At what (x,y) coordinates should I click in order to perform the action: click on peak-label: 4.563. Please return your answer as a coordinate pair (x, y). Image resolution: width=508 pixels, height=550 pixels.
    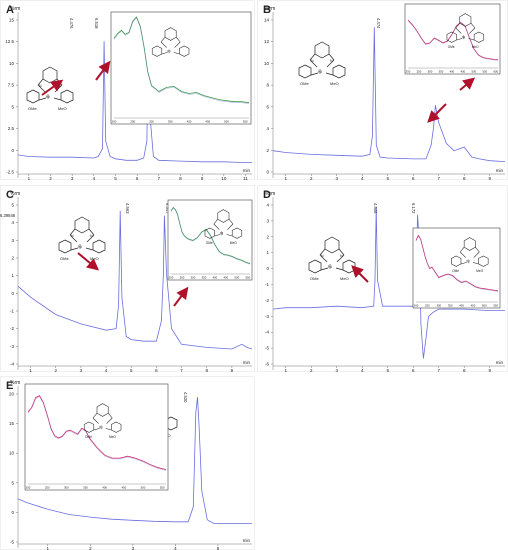
    Looking at the image, I should click on (127, 208).